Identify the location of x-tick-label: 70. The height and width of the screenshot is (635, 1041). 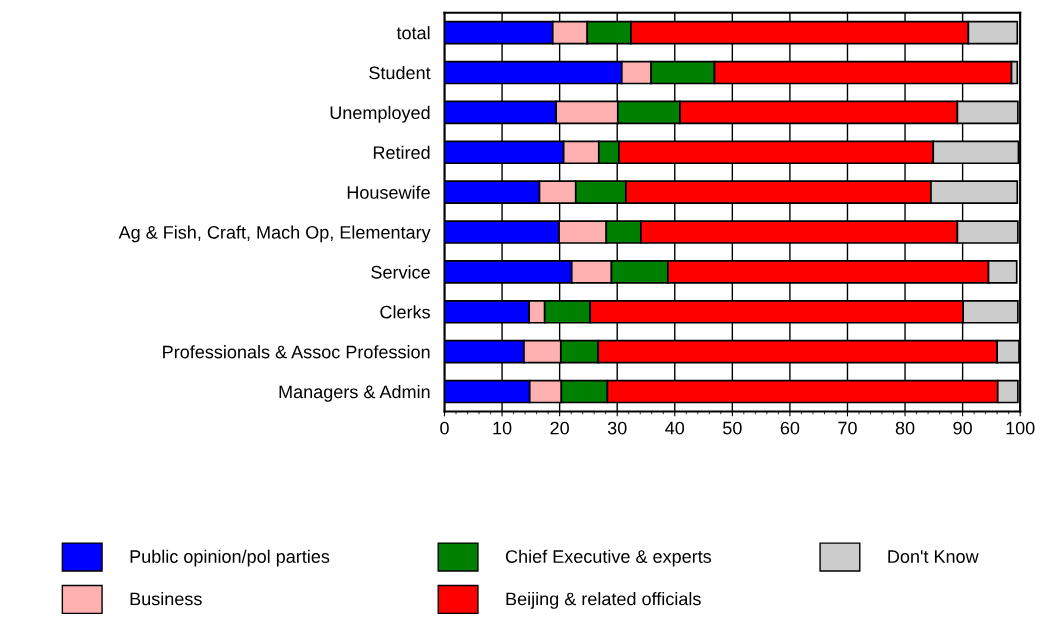
(847, 428).